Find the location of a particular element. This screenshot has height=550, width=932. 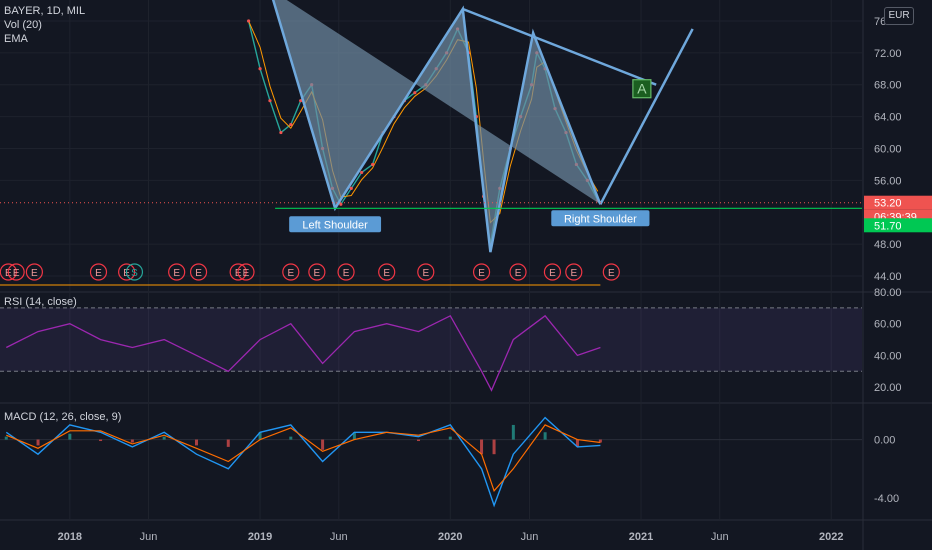

symbol-title: BAYER, 1D, MIL is located at coordinates (45, 11).